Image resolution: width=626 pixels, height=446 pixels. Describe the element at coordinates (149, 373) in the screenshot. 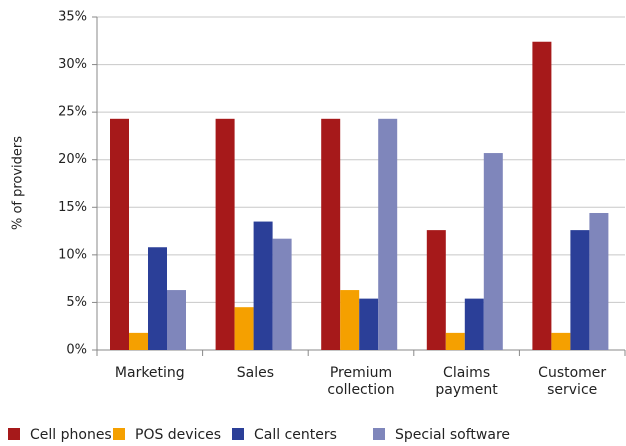

I see `x-tick-label: Marketing` at that location.